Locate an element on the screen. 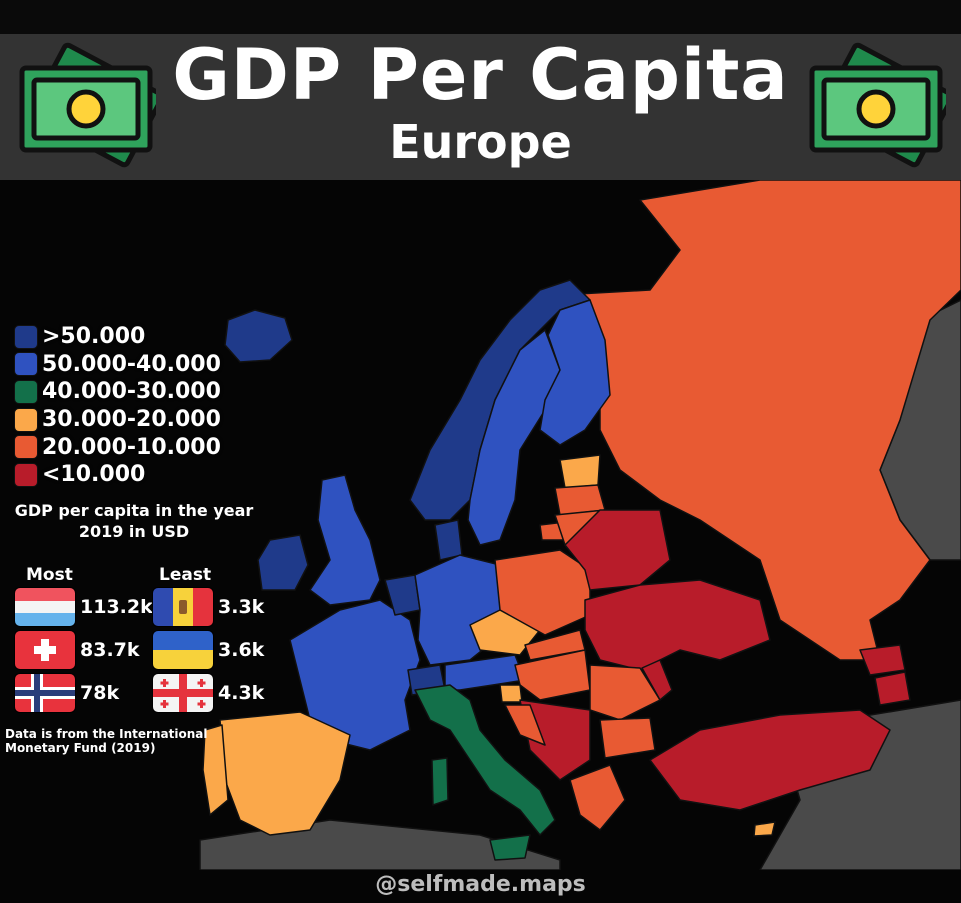 Image resolution: width=961 pixels, height=903 pixels. region-sicily is located at coordinates (510, 847).